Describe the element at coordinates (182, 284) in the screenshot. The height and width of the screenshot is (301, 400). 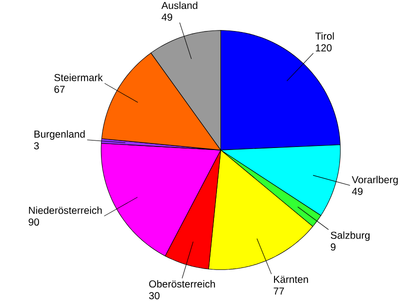
I see `slice-label: Oberösterreich` at that location.